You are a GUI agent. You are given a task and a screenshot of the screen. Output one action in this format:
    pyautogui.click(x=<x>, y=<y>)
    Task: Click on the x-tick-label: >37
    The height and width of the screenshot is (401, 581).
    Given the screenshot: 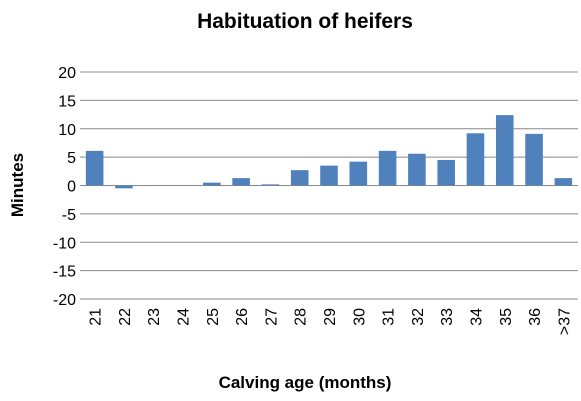 What is the action you would take?
    pyautogui.click(x=564, y=321)
    